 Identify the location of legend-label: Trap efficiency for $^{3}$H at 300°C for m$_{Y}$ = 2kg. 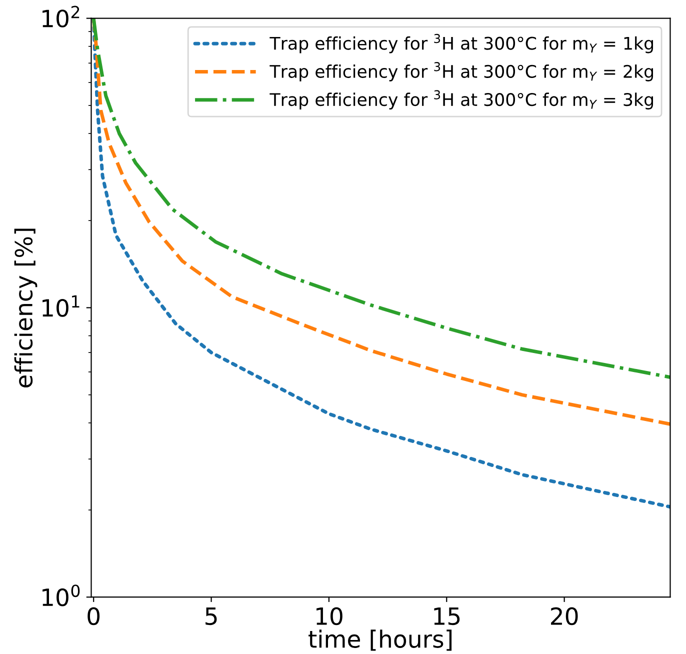
(461, 72).